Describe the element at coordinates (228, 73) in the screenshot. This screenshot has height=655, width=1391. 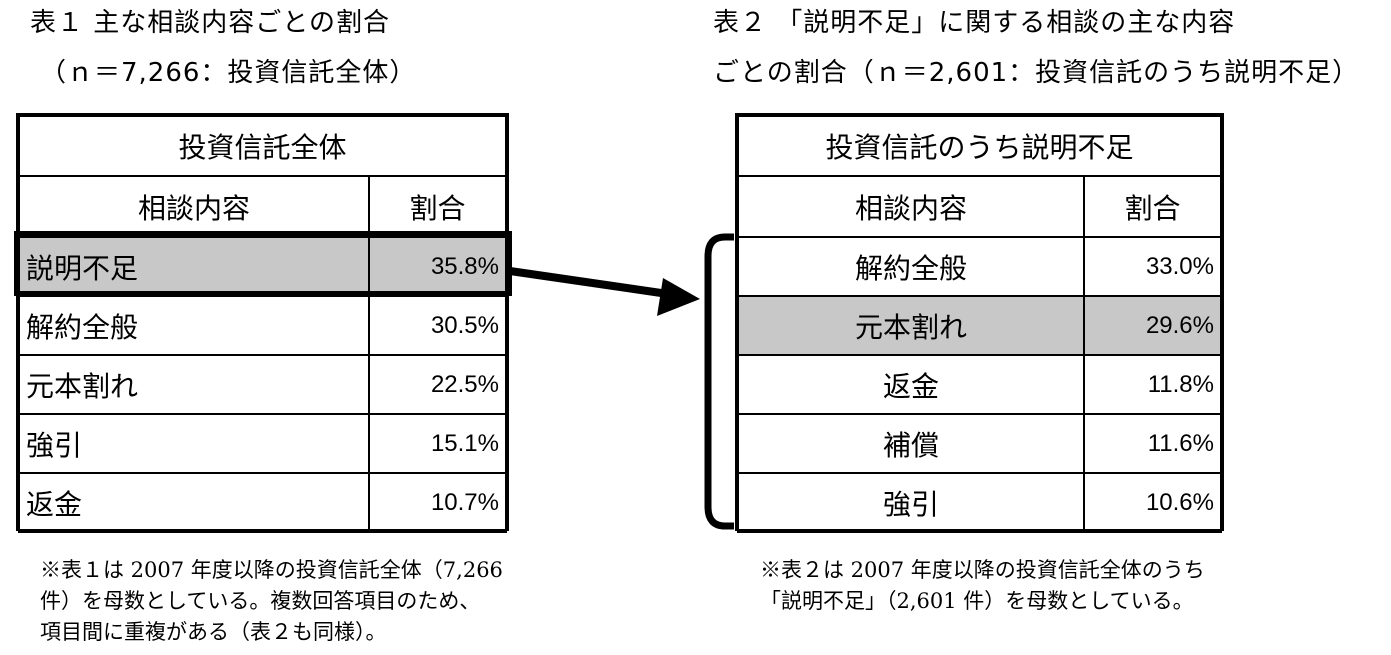
I see `table1-subheading: （ｎ＝7,266：投資信託全体）` at that location.